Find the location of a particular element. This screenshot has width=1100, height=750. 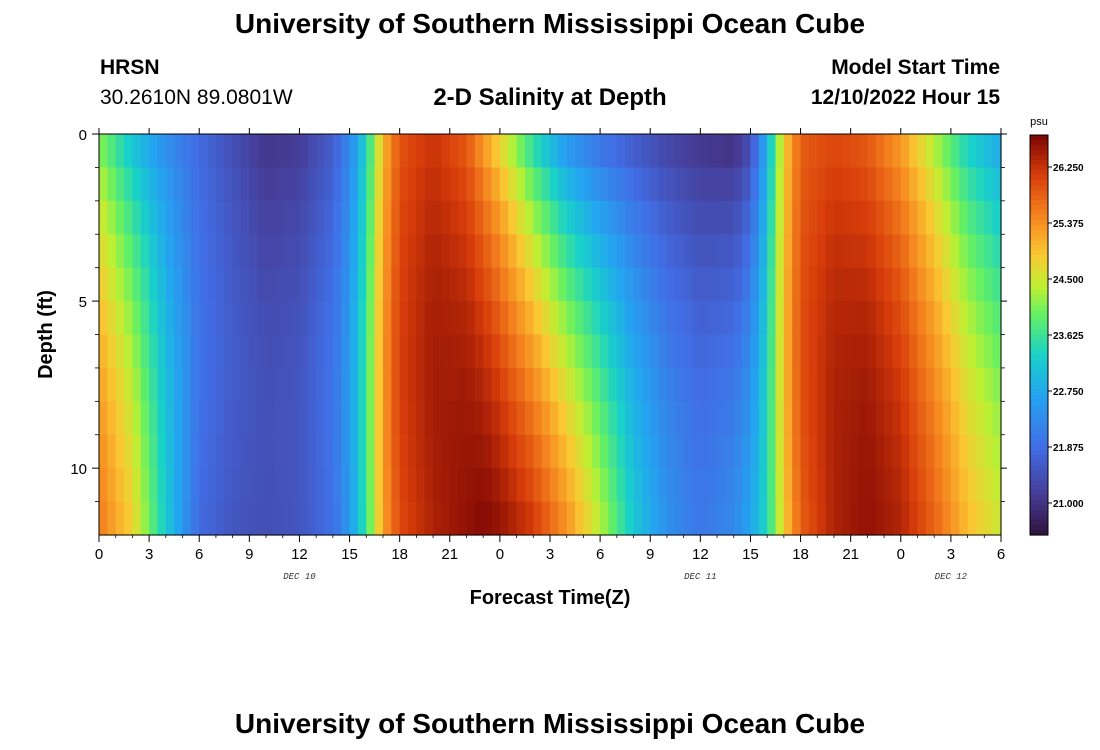

y-tick-label: 0 is located at coordinates (83, 135).